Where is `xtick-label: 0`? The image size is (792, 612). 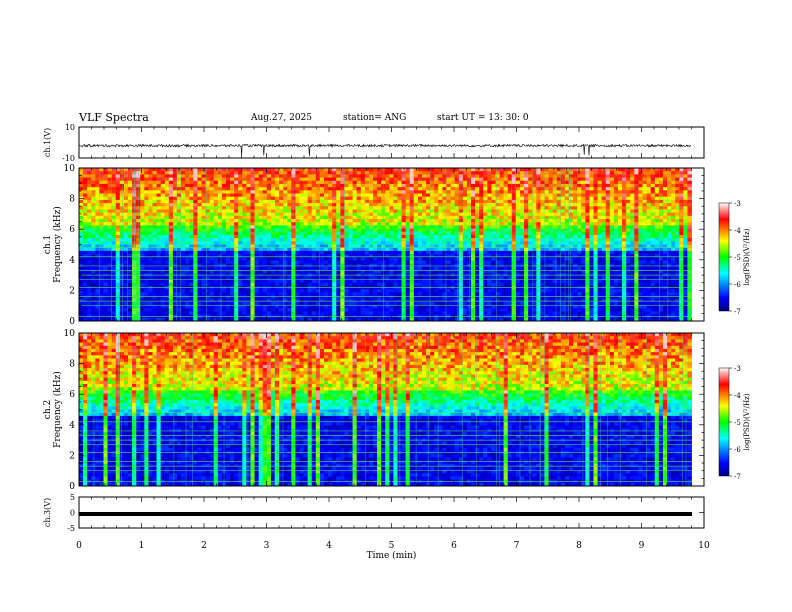 xtick-label: 0 is located at coordinates (79, 546).